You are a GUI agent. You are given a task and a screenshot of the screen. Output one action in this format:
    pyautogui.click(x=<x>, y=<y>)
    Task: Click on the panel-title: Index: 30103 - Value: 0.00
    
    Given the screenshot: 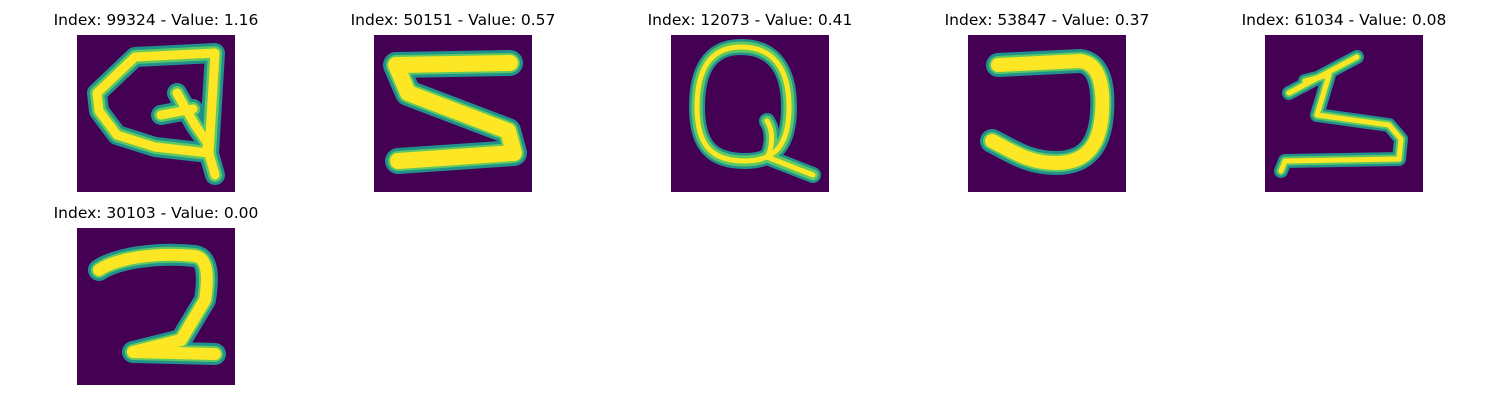 What is the action you would take?
    pyautogui.click(x=156, y=213)
    